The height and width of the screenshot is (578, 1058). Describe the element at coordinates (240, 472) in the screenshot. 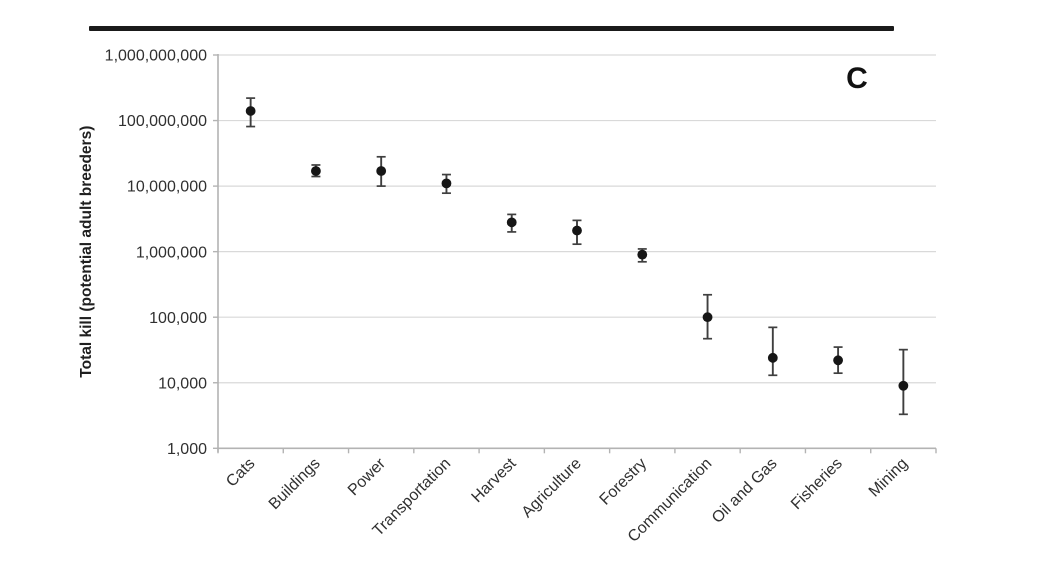

I see `x-category-label: Cats` at that location.